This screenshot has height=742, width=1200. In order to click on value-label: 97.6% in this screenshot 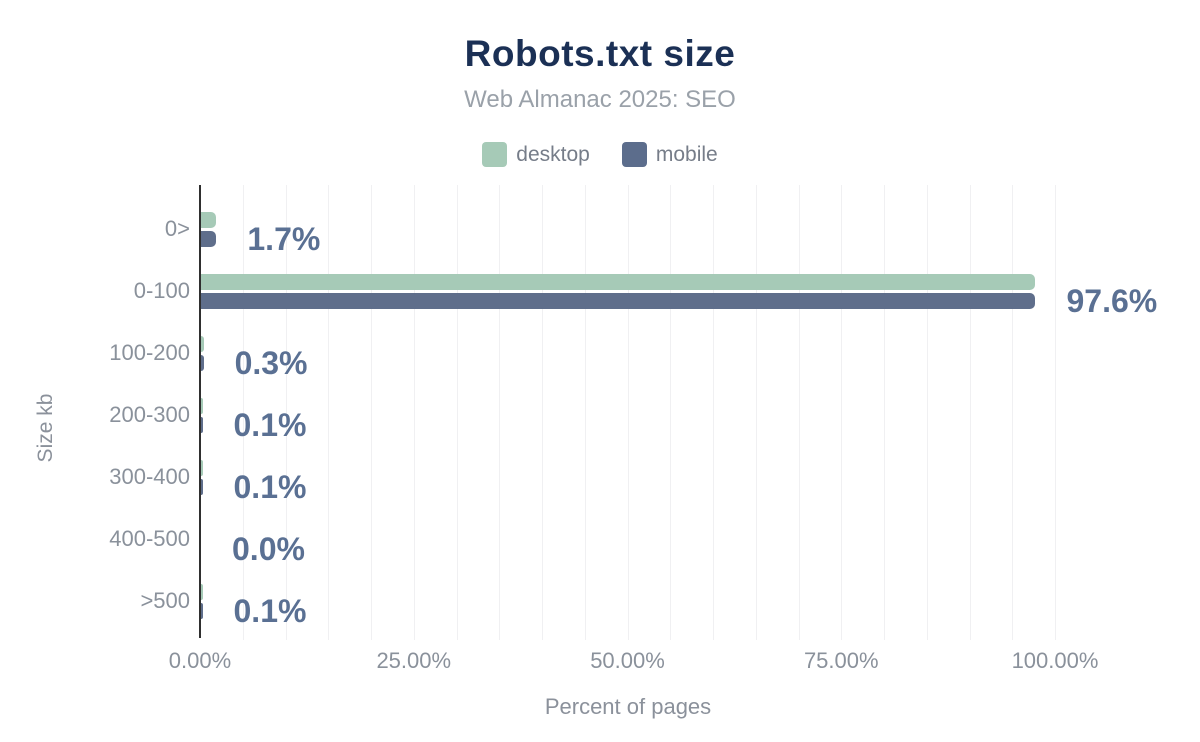, I will do `click(1112, 300)`.